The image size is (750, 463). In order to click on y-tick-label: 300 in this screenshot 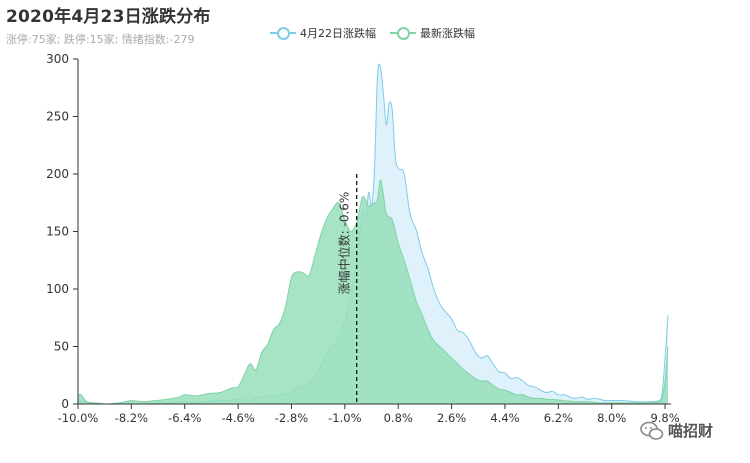, I will do `click(57, 59)`.